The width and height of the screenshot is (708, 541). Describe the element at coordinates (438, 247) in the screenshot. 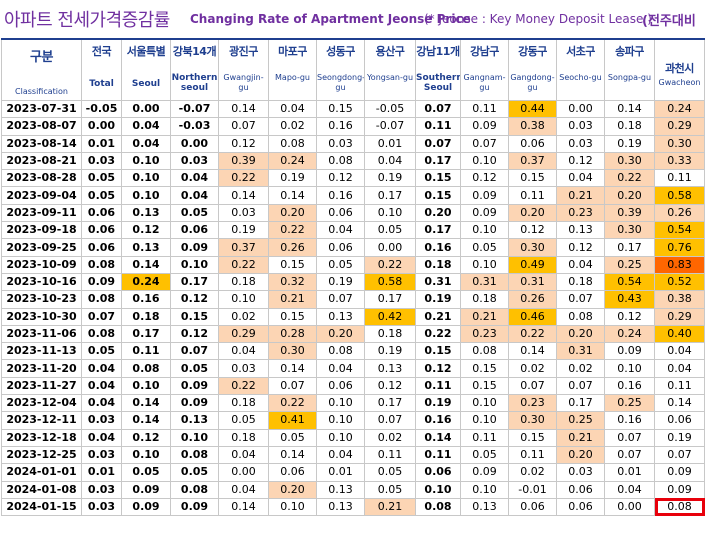

I see `cell-south: 0.16` at that location.